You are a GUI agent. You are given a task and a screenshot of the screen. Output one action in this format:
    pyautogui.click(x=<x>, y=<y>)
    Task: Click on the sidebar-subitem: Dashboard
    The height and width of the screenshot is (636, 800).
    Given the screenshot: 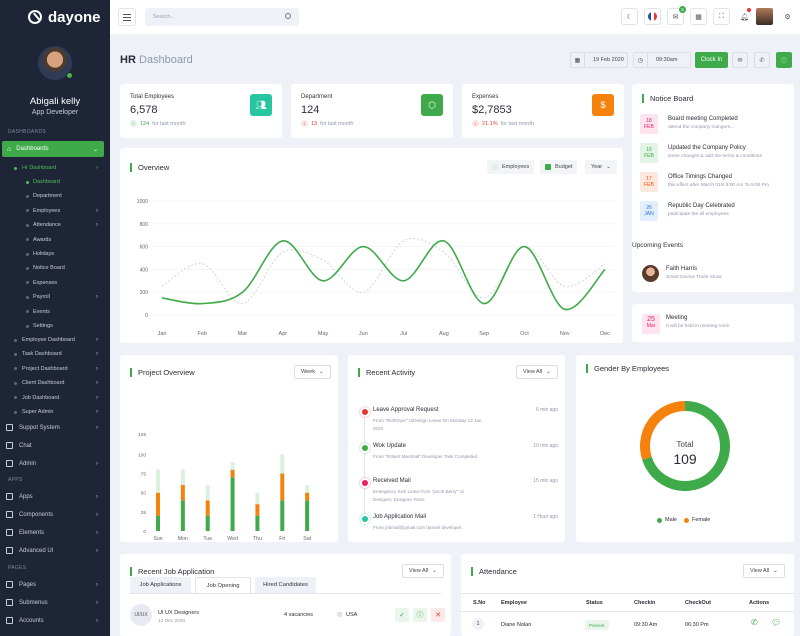 What is the action you would take?
    pyautogui.click(x=55, y=182)
    